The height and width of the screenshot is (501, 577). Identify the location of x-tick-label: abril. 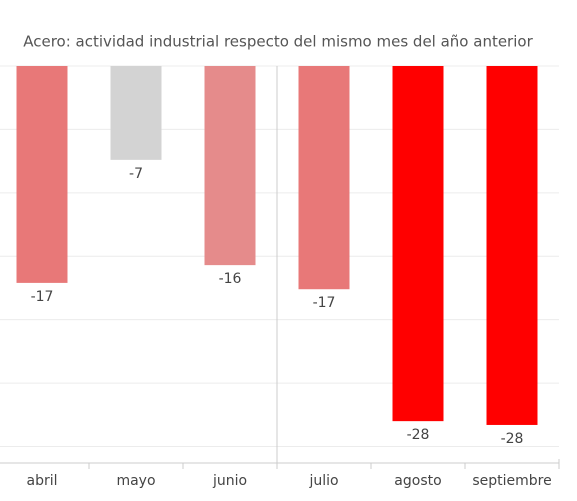
(41, 481).